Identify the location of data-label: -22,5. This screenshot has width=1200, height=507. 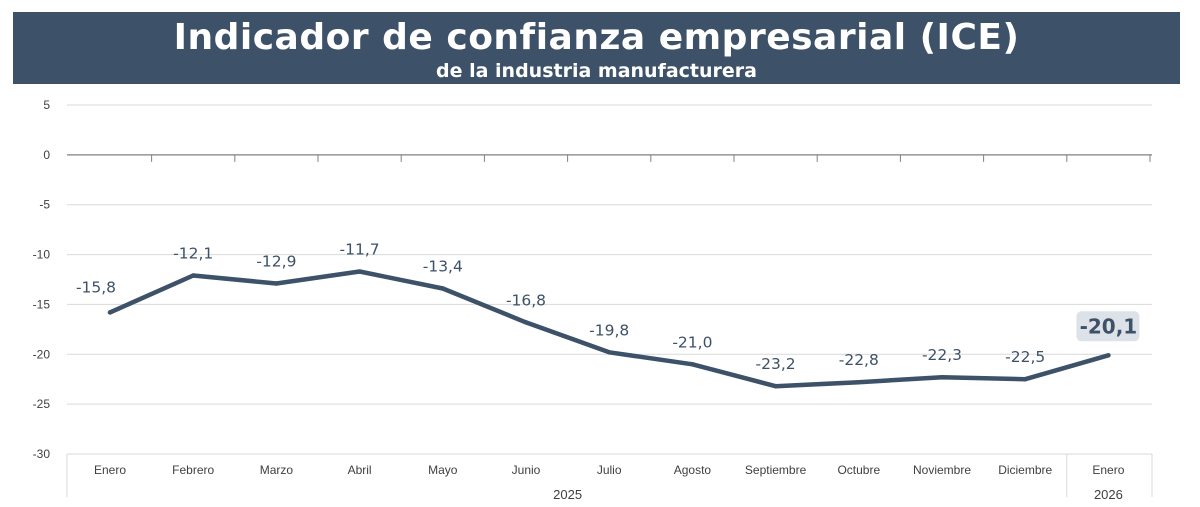
(1025, 357).